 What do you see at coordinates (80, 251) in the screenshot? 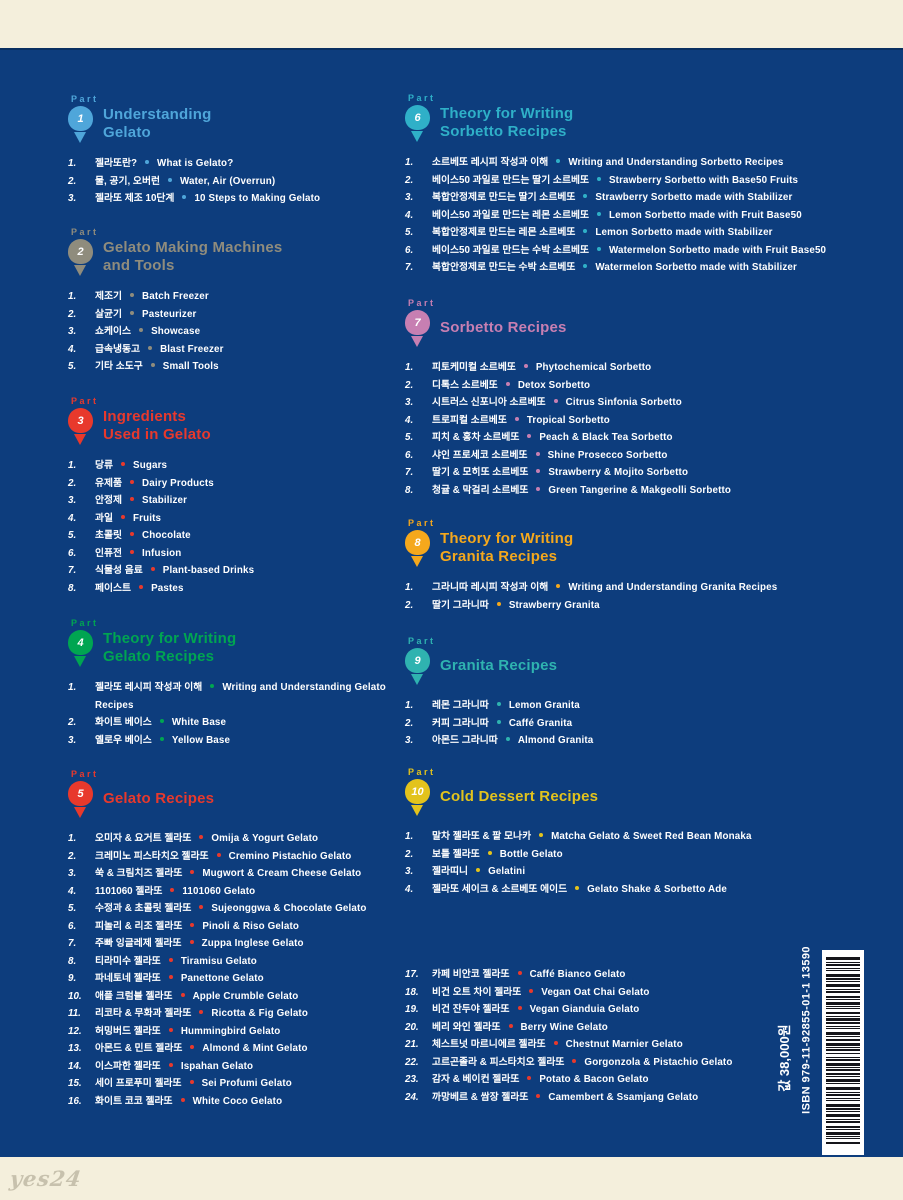
I see `part-number: 2` at bounding box center [80, 251].